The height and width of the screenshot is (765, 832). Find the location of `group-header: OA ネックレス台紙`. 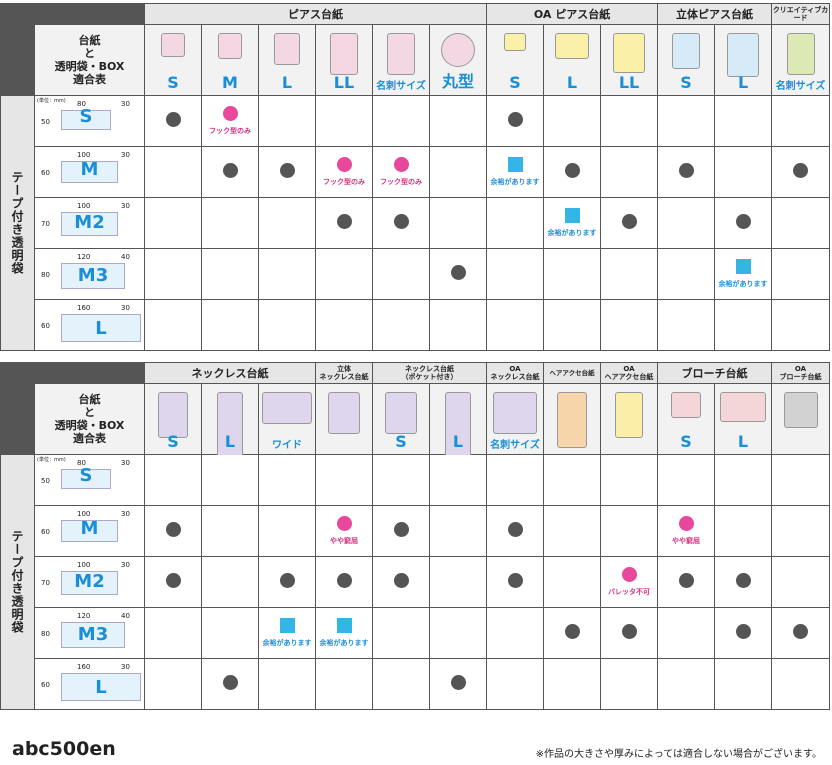

group-header: OA ネックレス台紙 is located at coordinates (515, 373).